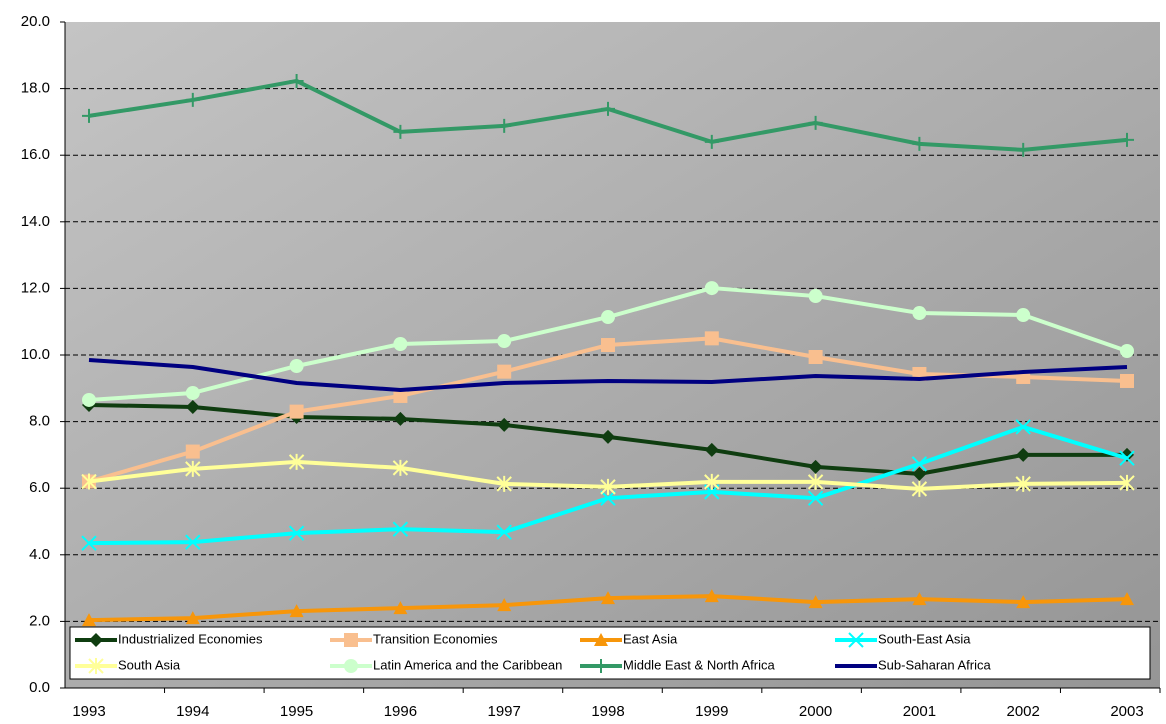 This screenshot has height=724, width=1166. I want to click on y-tick-label: 14.0, so click(35, 221).